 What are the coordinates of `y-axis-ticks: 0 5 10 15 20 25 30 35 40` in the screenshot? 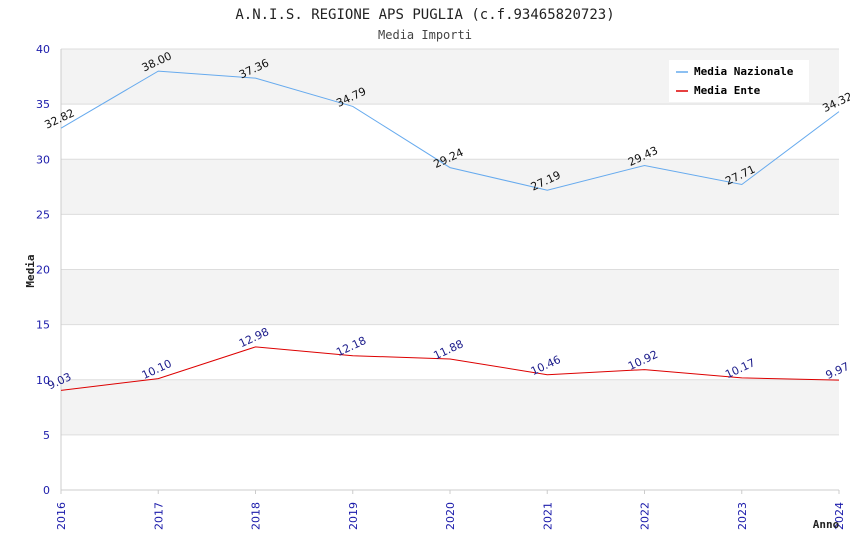 It's located at (43, 270).